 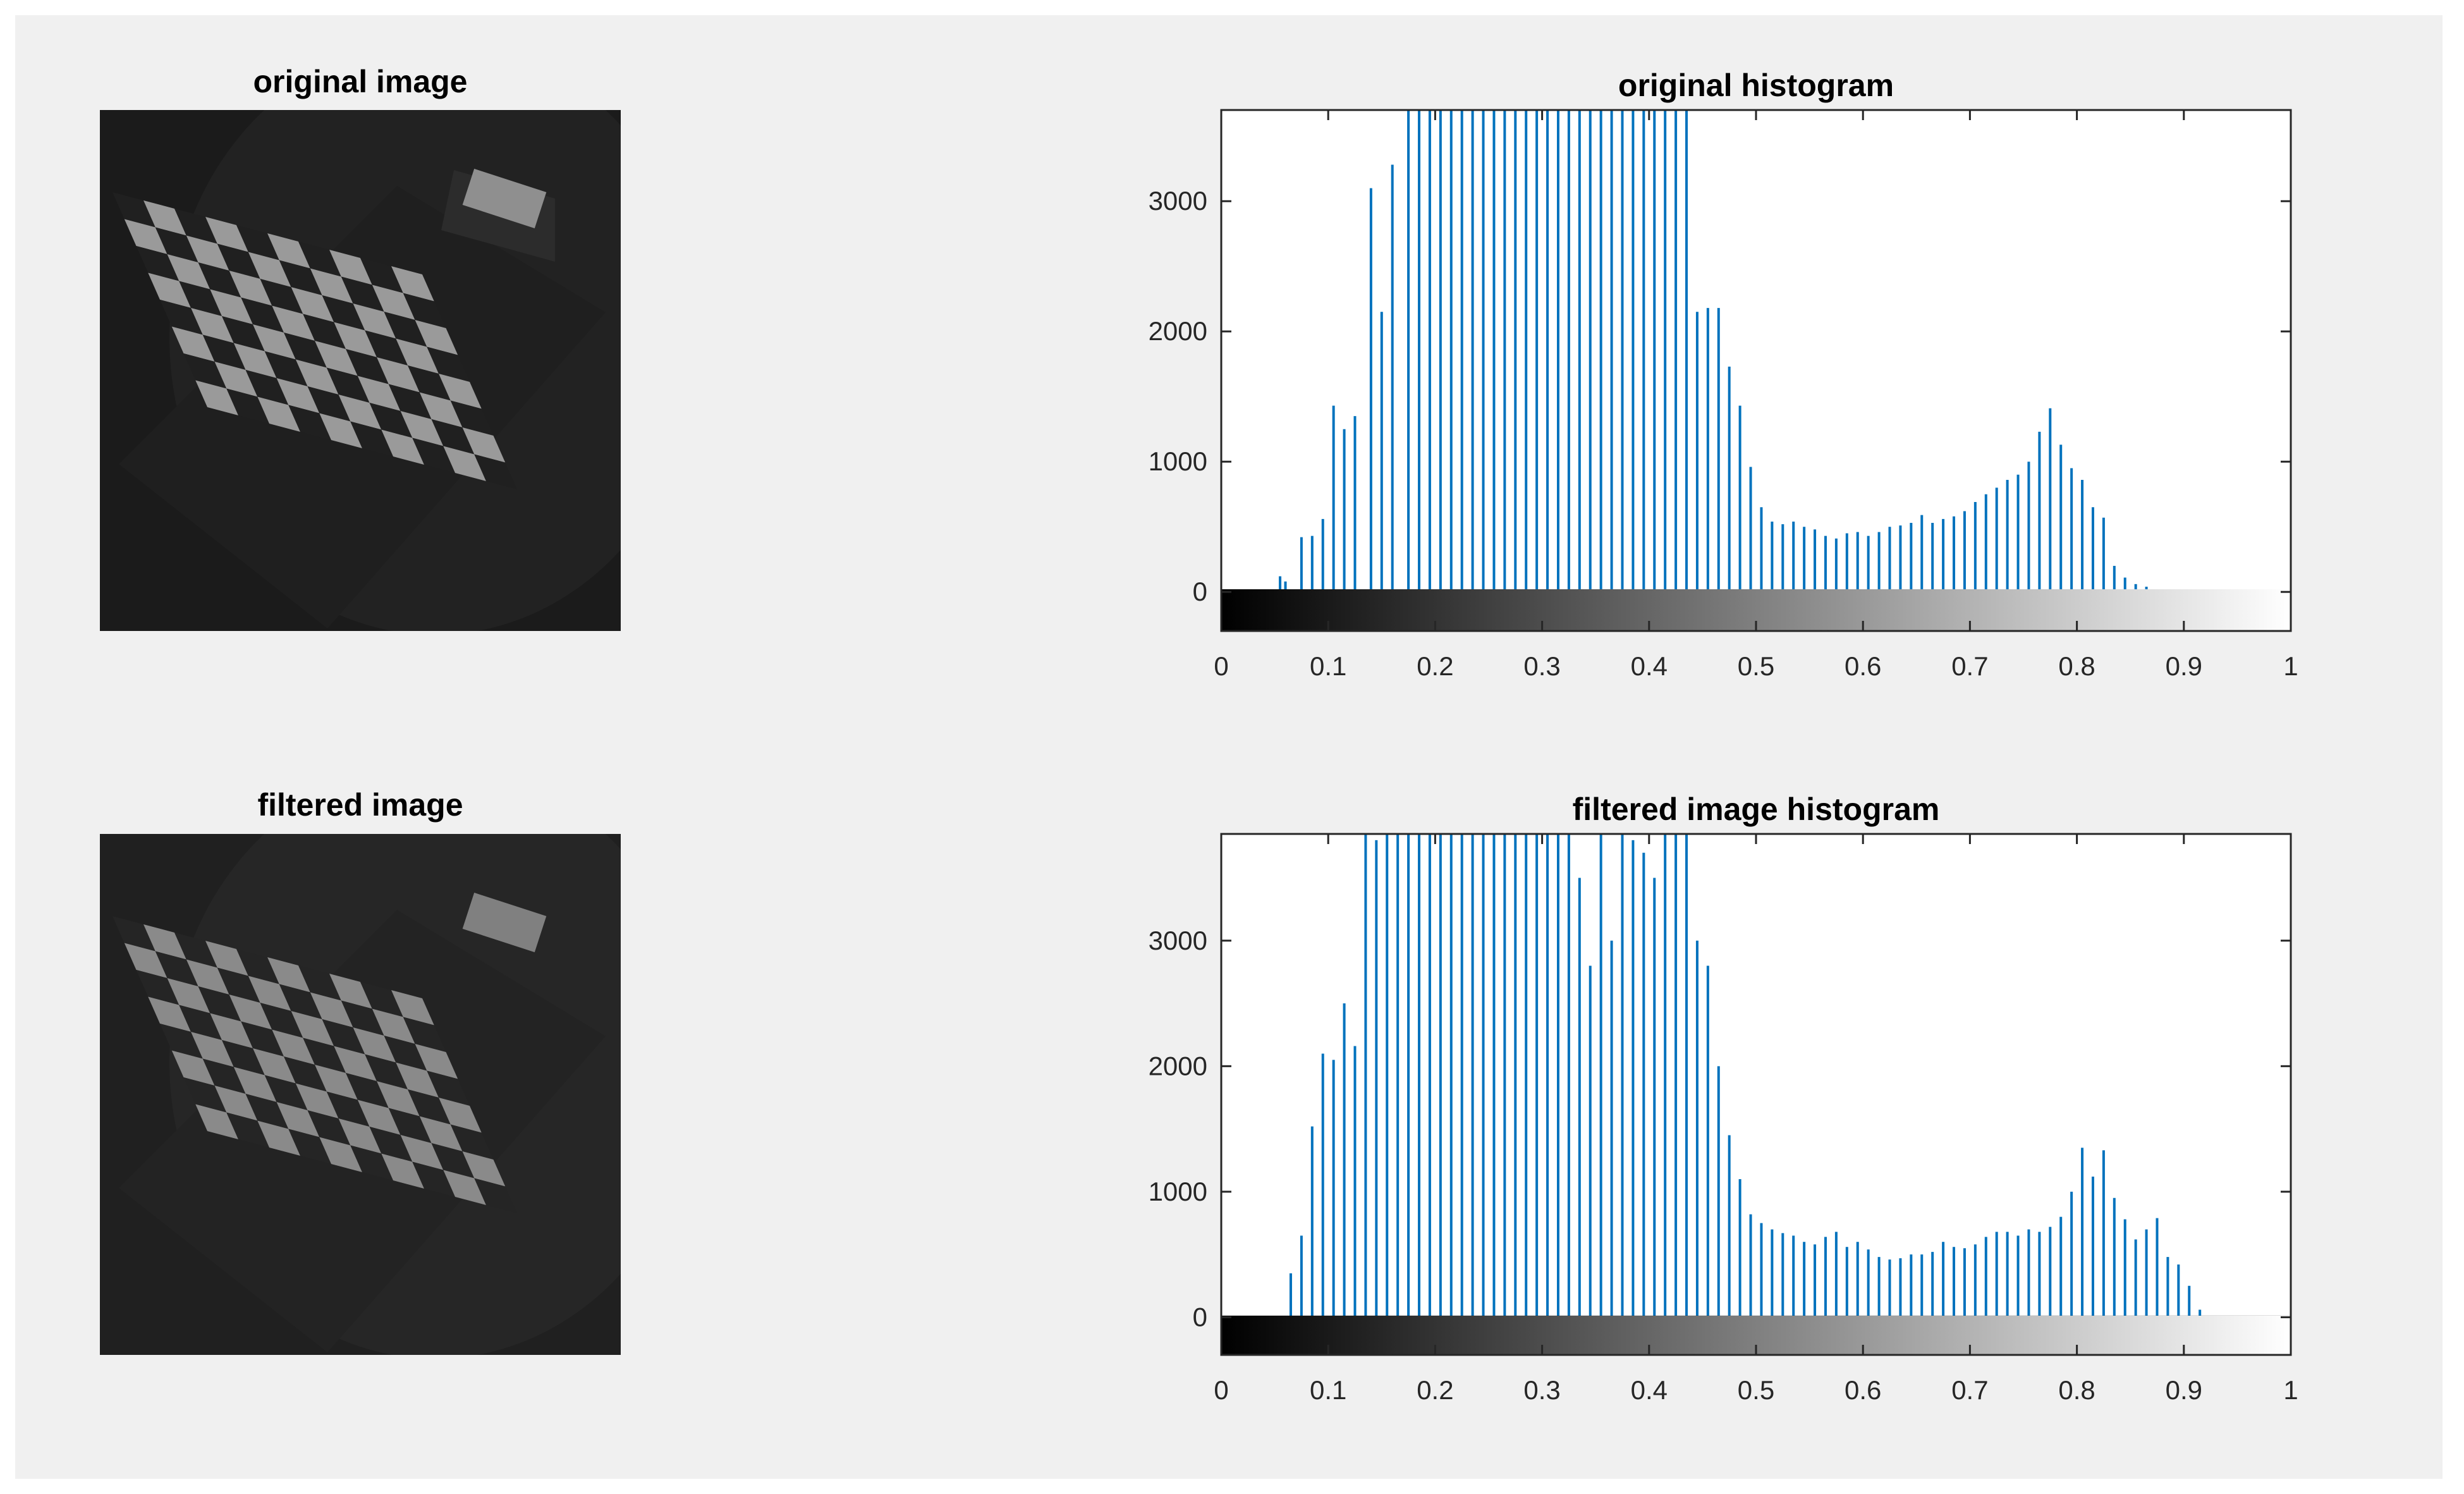 I want to click on x-tick-label: 0.1, so click(x=1328, y=666).